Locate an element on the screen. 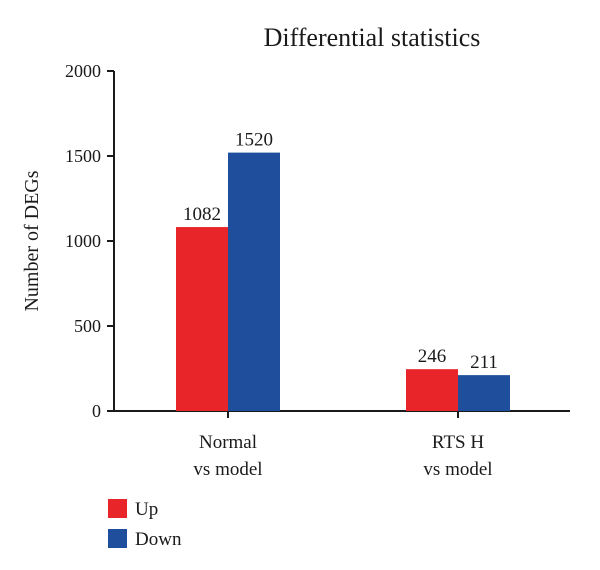 The image size is (600, 570). legend: Up Down is located at coordinates (145, 524).